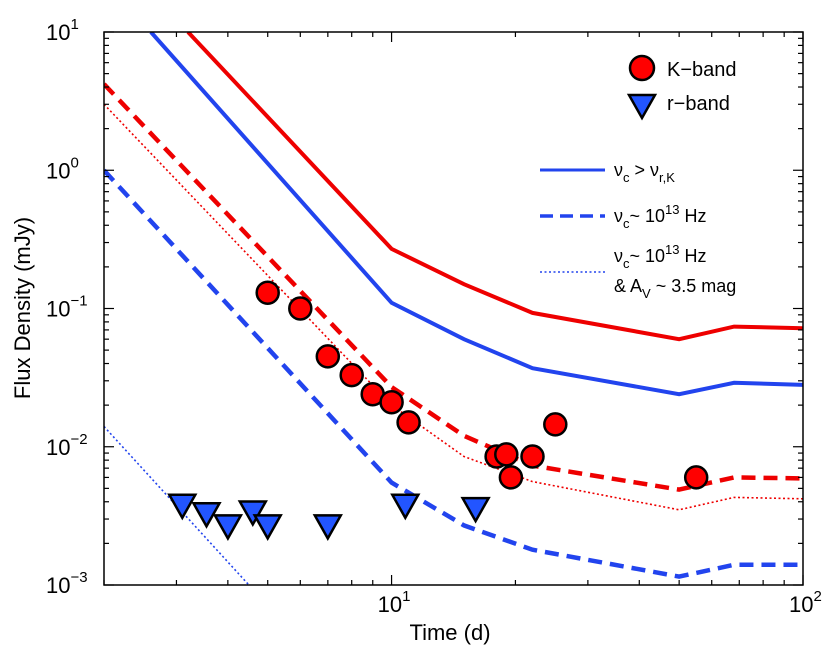  I want to click on y-tick-label: 10⁻², so click(67, 445).